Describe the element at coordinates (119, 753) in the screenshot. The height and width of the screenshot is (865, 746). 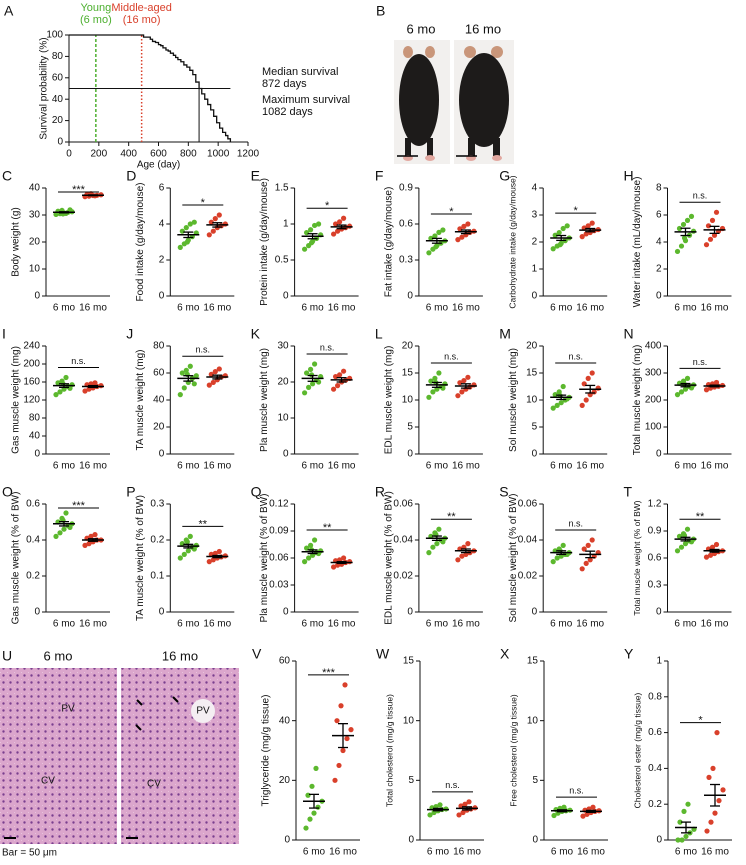
I see `photo-panel-u: U 6 mo 16 mo PV CV PV CV Bar = 50 μm` at that location.